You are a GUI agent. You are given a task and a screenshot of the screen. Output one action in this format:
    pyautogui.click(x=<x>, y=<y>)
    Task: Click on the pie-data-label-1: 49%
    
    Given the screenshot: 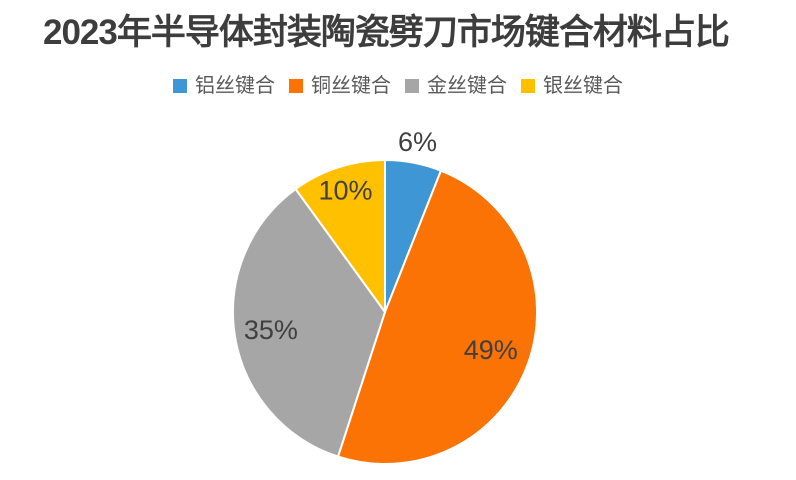 What is the action you would take?
    pyautogui.click(x=491, y=350)
    